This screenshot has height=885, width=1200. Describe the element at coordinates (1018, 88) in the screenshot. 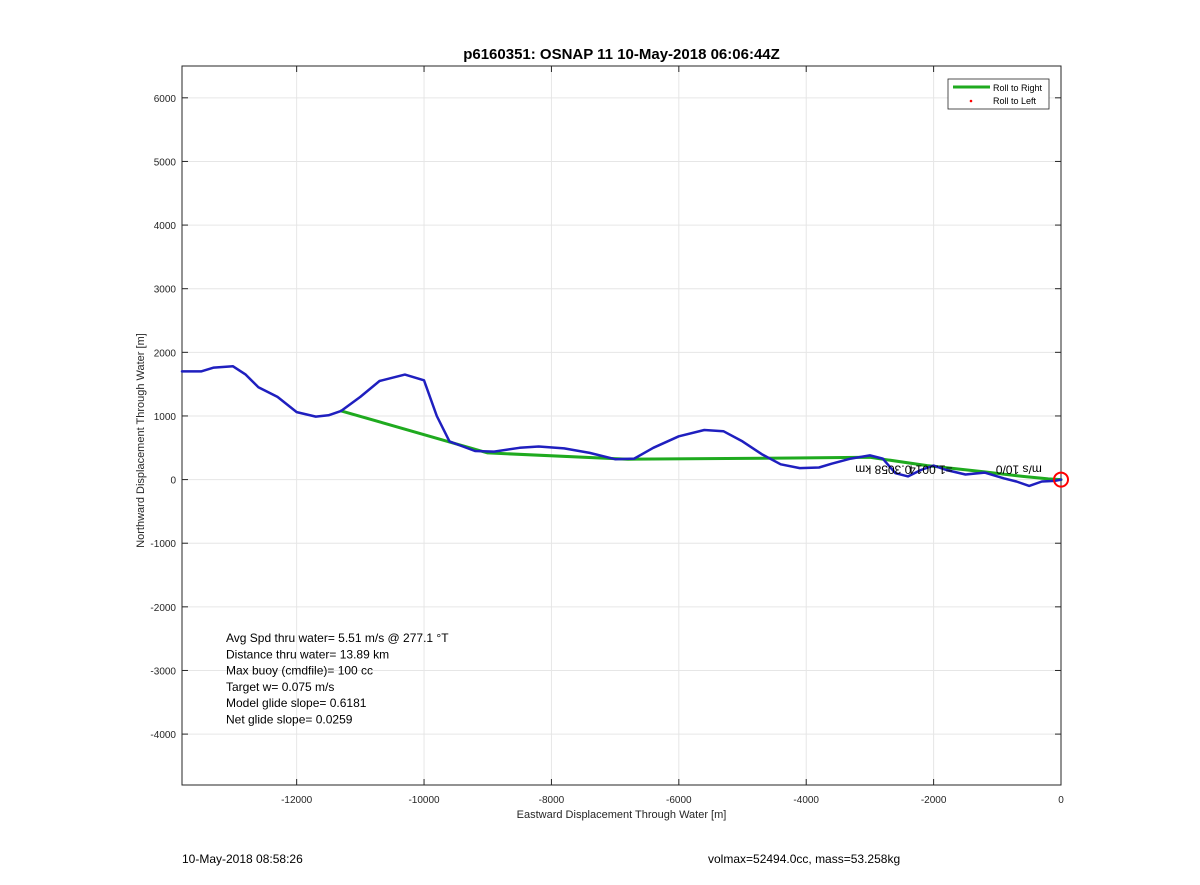

I see `legend-label-roll-right: Roll to Right` at that location.